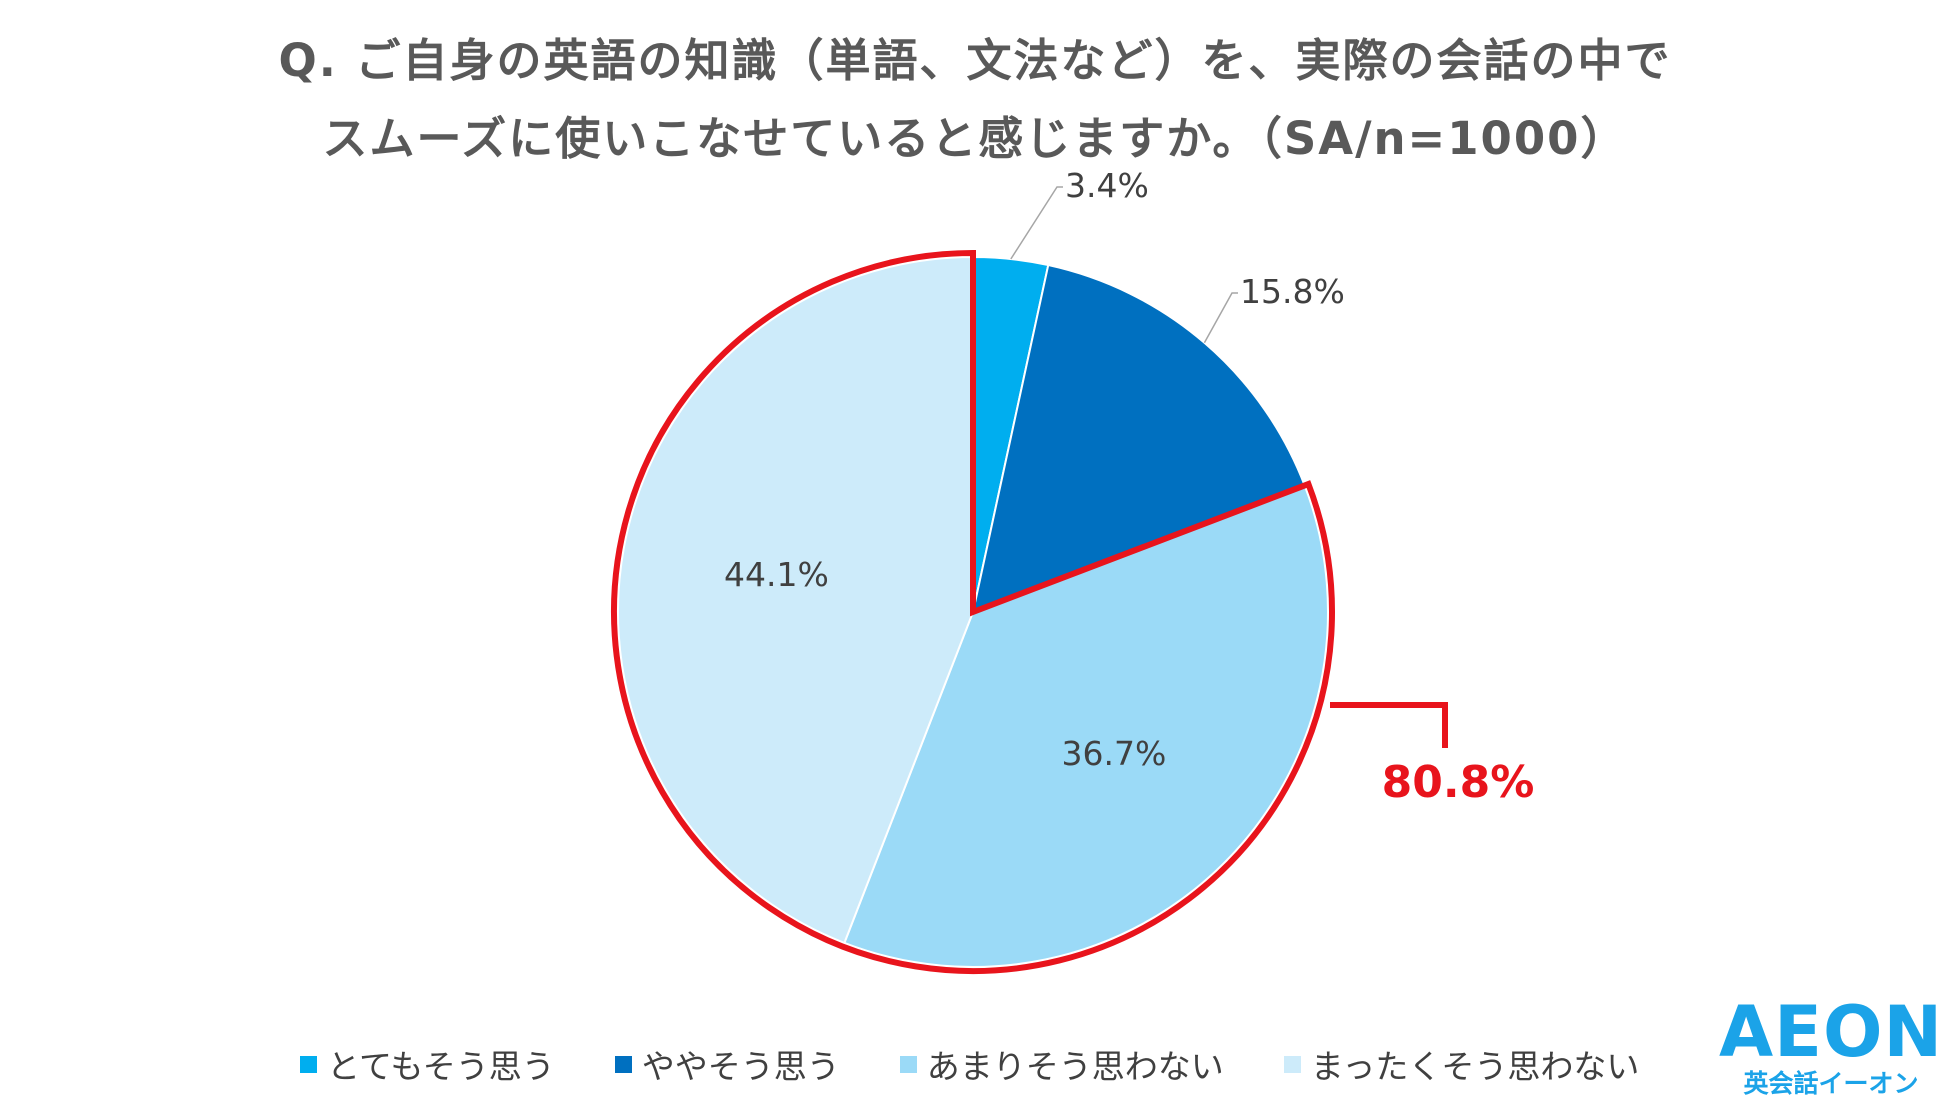 Image resolution: width=1950 pixels, height=1101 pixels. Describe the element at coordinates (1292, 291) in the screenshot. I see `slice-label-2: 15.8%` at that location.